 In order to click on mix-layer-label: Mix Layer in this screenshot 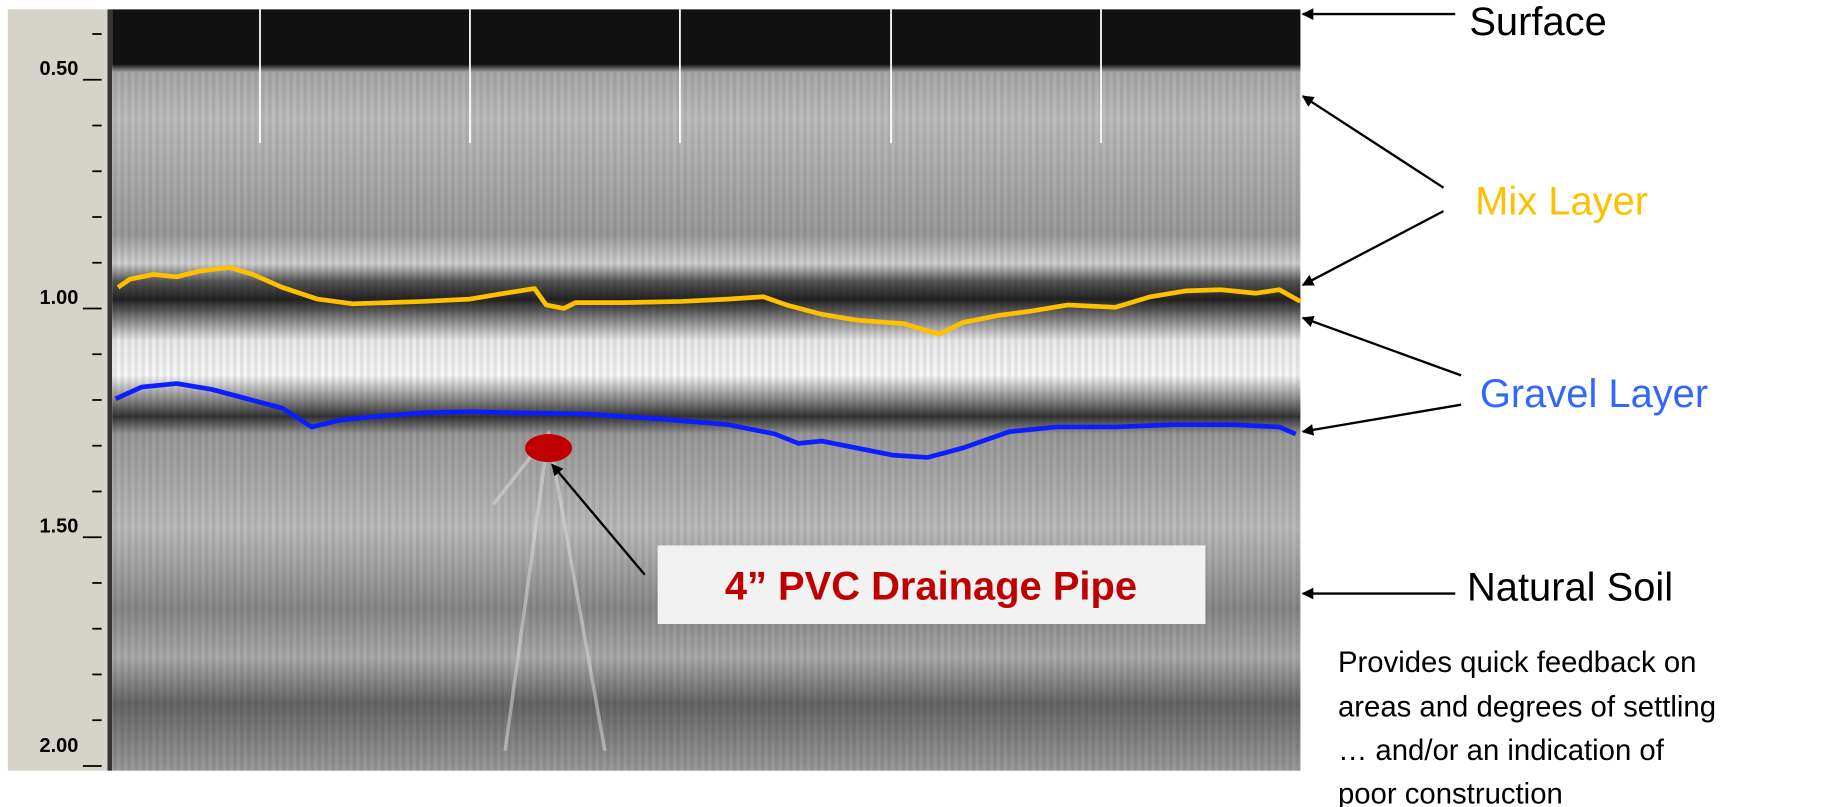, I will do `click(1561, 202)`.